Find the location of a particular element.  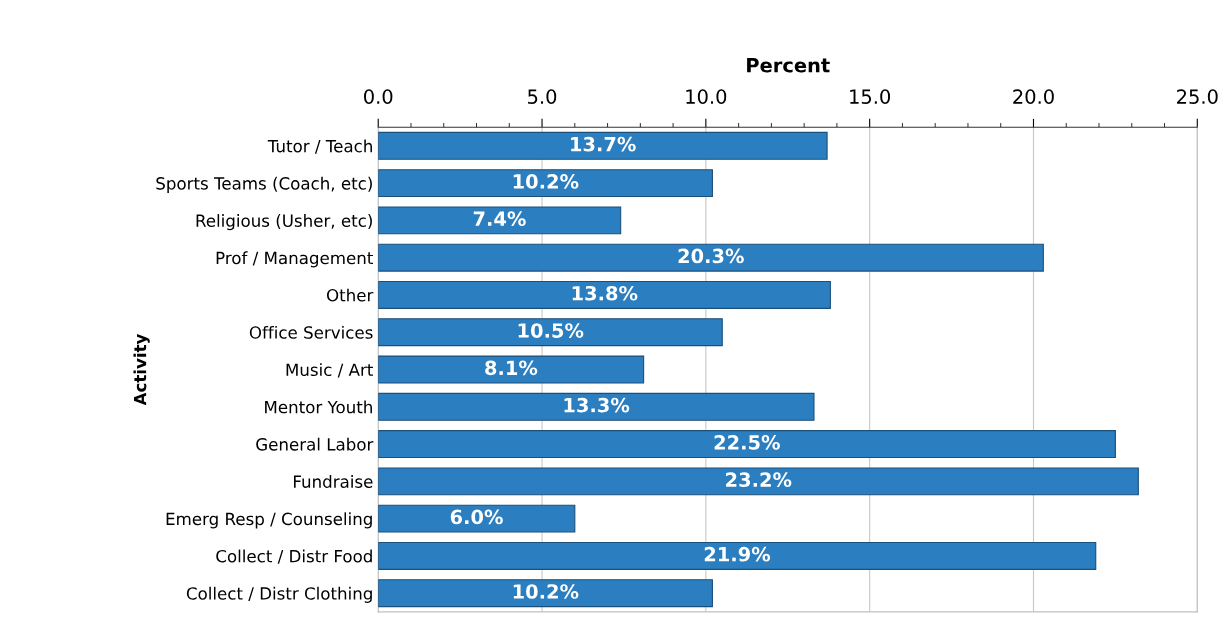

data-label: 10.5% is located at coordinates (551, 330).